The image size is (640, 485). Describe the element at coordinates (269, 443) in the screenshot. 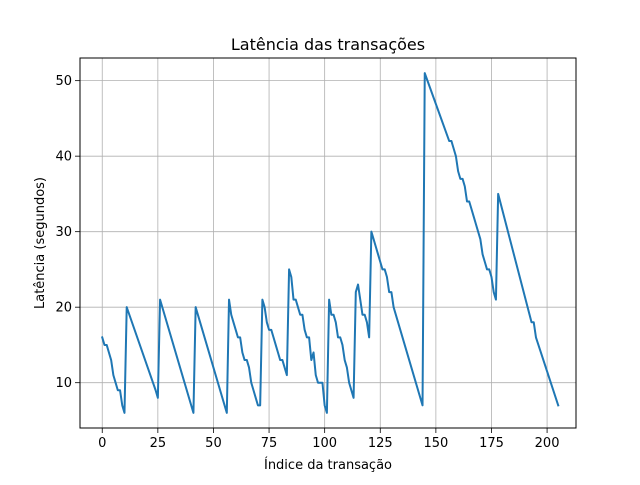

I see `x-tick-label: 75` at that location.